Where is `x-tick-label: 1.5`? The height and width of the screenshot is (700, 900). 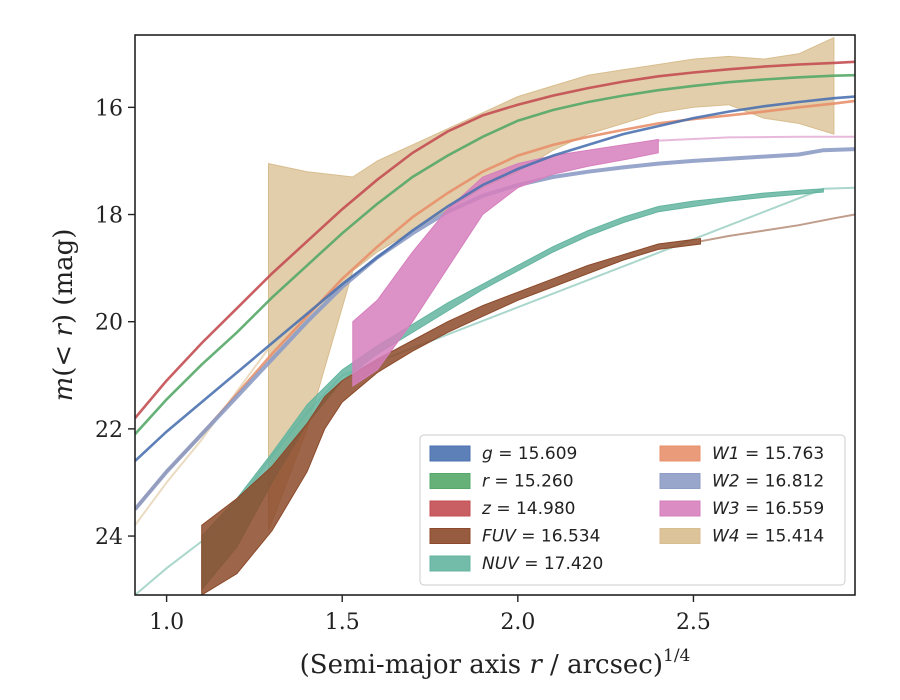 x-tick-label: 1.5 is located at coordinates (342, 622).